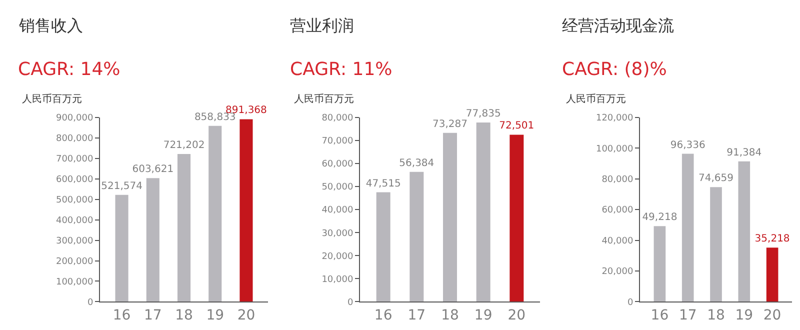 The image size is (800, 330). What do you see at coordinates (75, 261) in the screenshot?
I see `y-tick-label: 200,000` at bounding box center [75, 261].